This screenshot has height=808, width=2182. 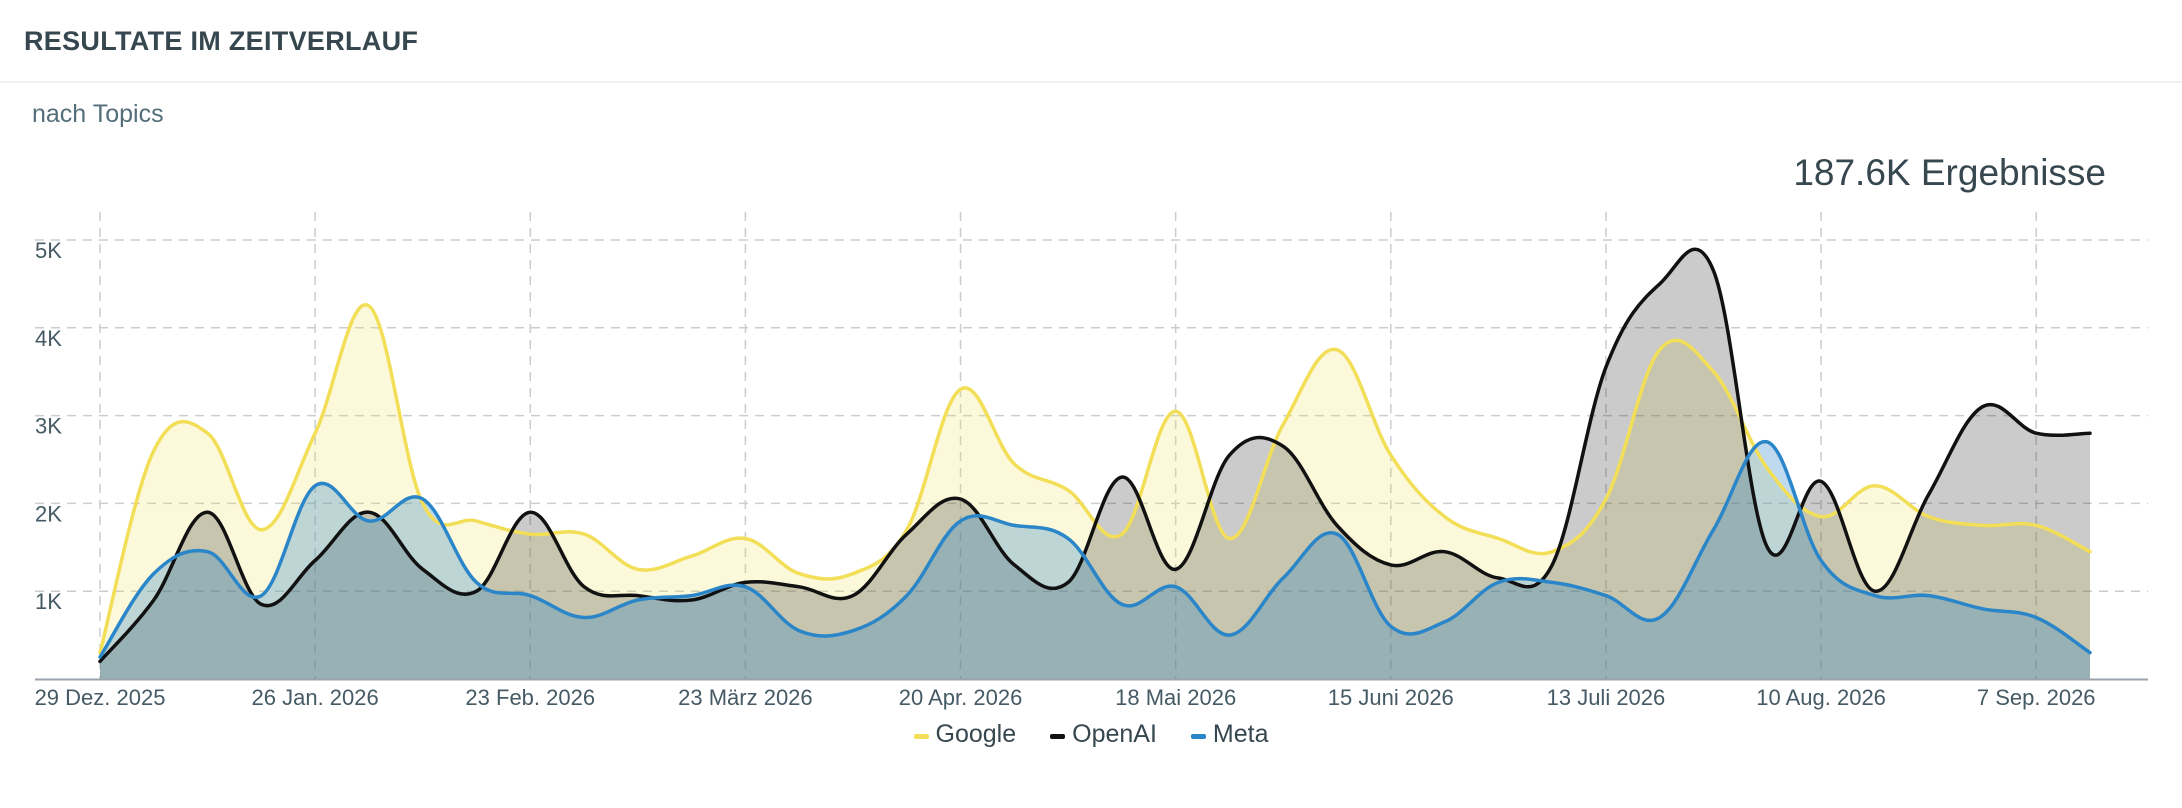 What do you see at coordinates (315, 697) in the screenshot?
I see `x-tick-label: 26 Jan. 2026` at bounding box center [315, 697].